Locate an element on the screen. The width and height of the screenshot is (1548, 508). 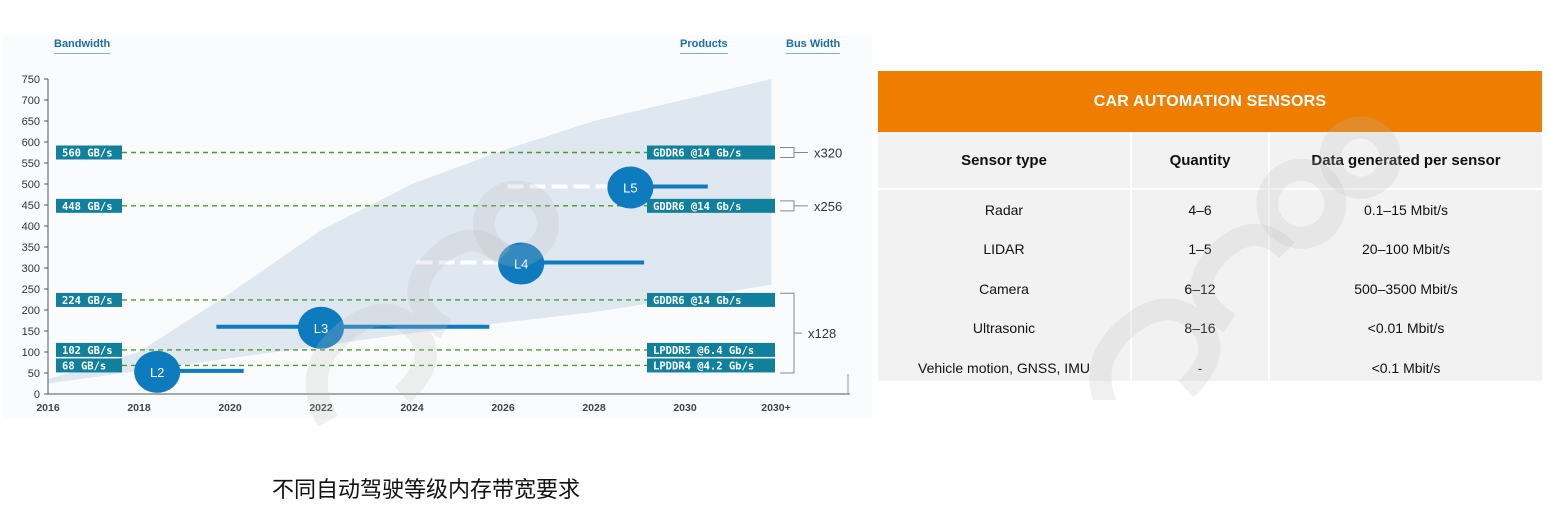
y-tick-label: 250 is located at coordinates (31, 290).